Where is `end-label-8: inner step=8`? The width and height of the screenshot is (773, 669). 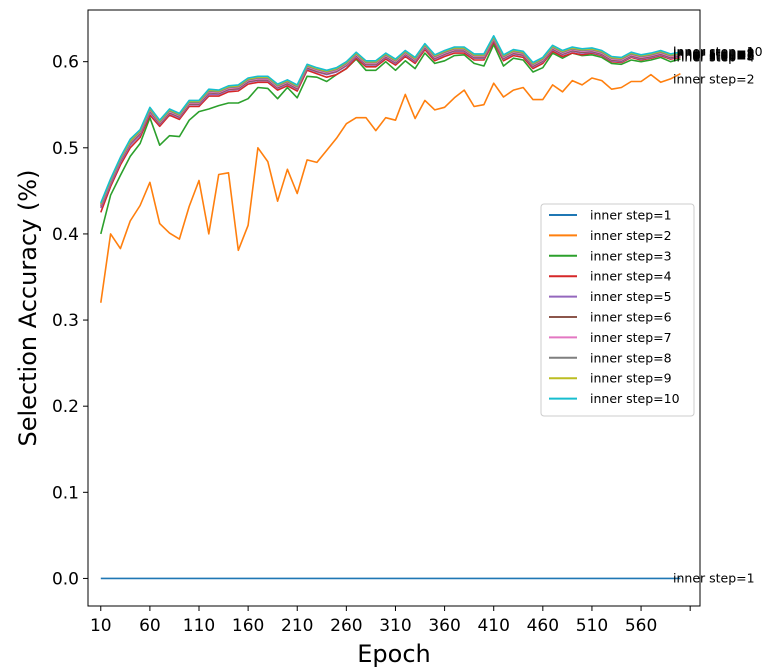 end-label-8: inner step=8 is located at coordinates (714, 53).